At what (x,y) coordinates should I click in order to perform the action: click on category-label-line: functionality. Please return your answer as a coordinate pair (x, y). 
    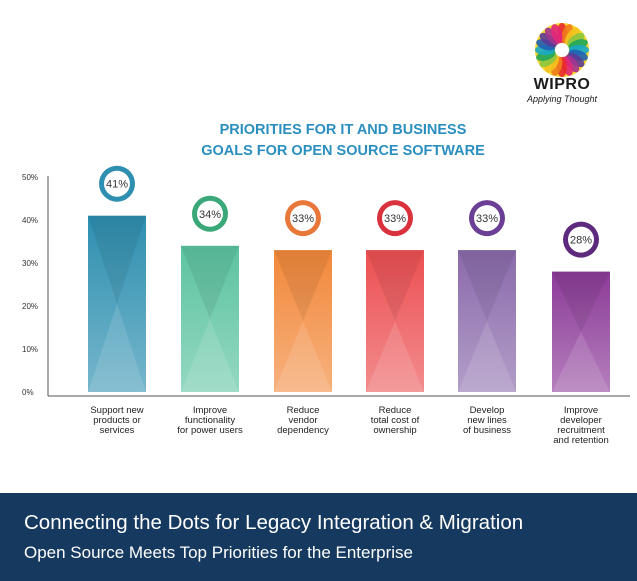
    Looking at the image, I should click on (210, 420).